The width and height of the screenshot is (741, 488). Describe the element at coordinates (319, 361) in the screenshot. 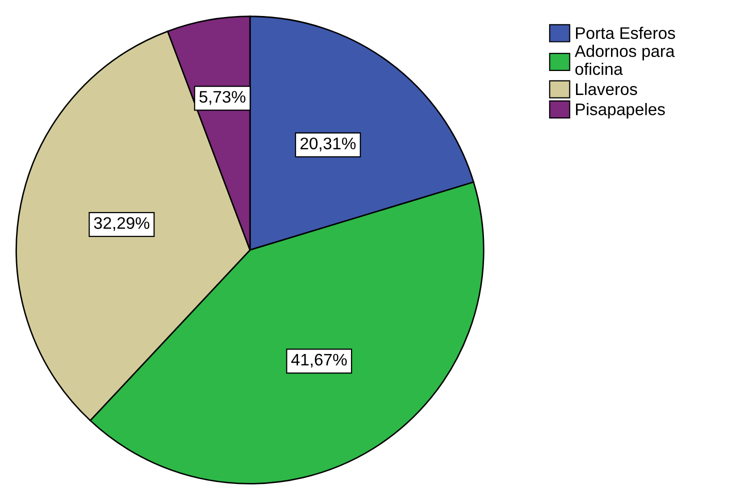

I see `data-label: 41,67%` at that location.